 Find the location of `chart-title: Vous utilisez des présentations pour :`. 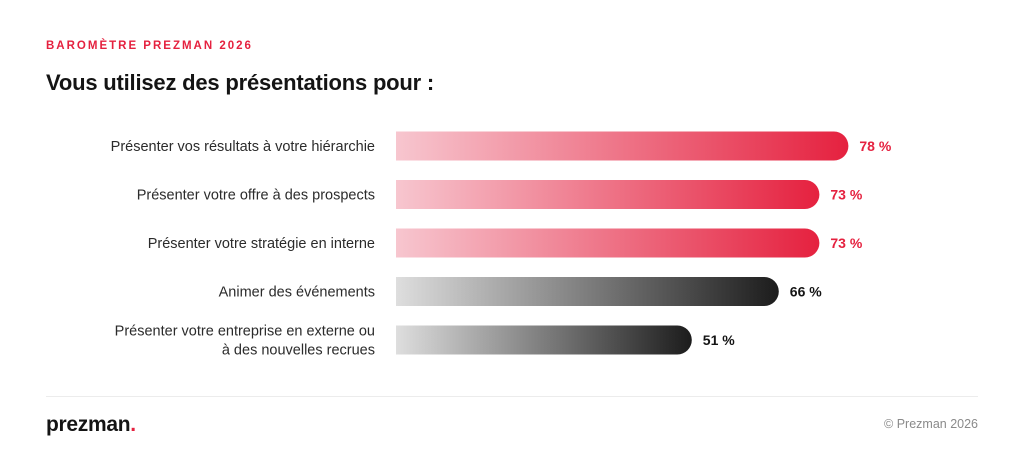

chart-title: Vous utilisez des présentations pour : is located at coordinates (240, 82).